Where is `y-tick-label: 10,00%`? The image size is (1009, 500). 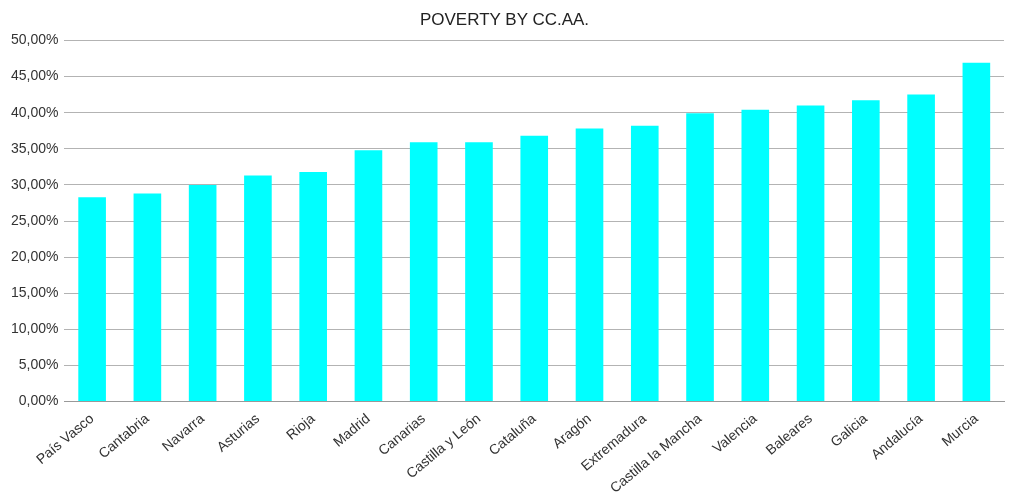 y-tick-label: 10,00% is located at coordinates (35, 328).